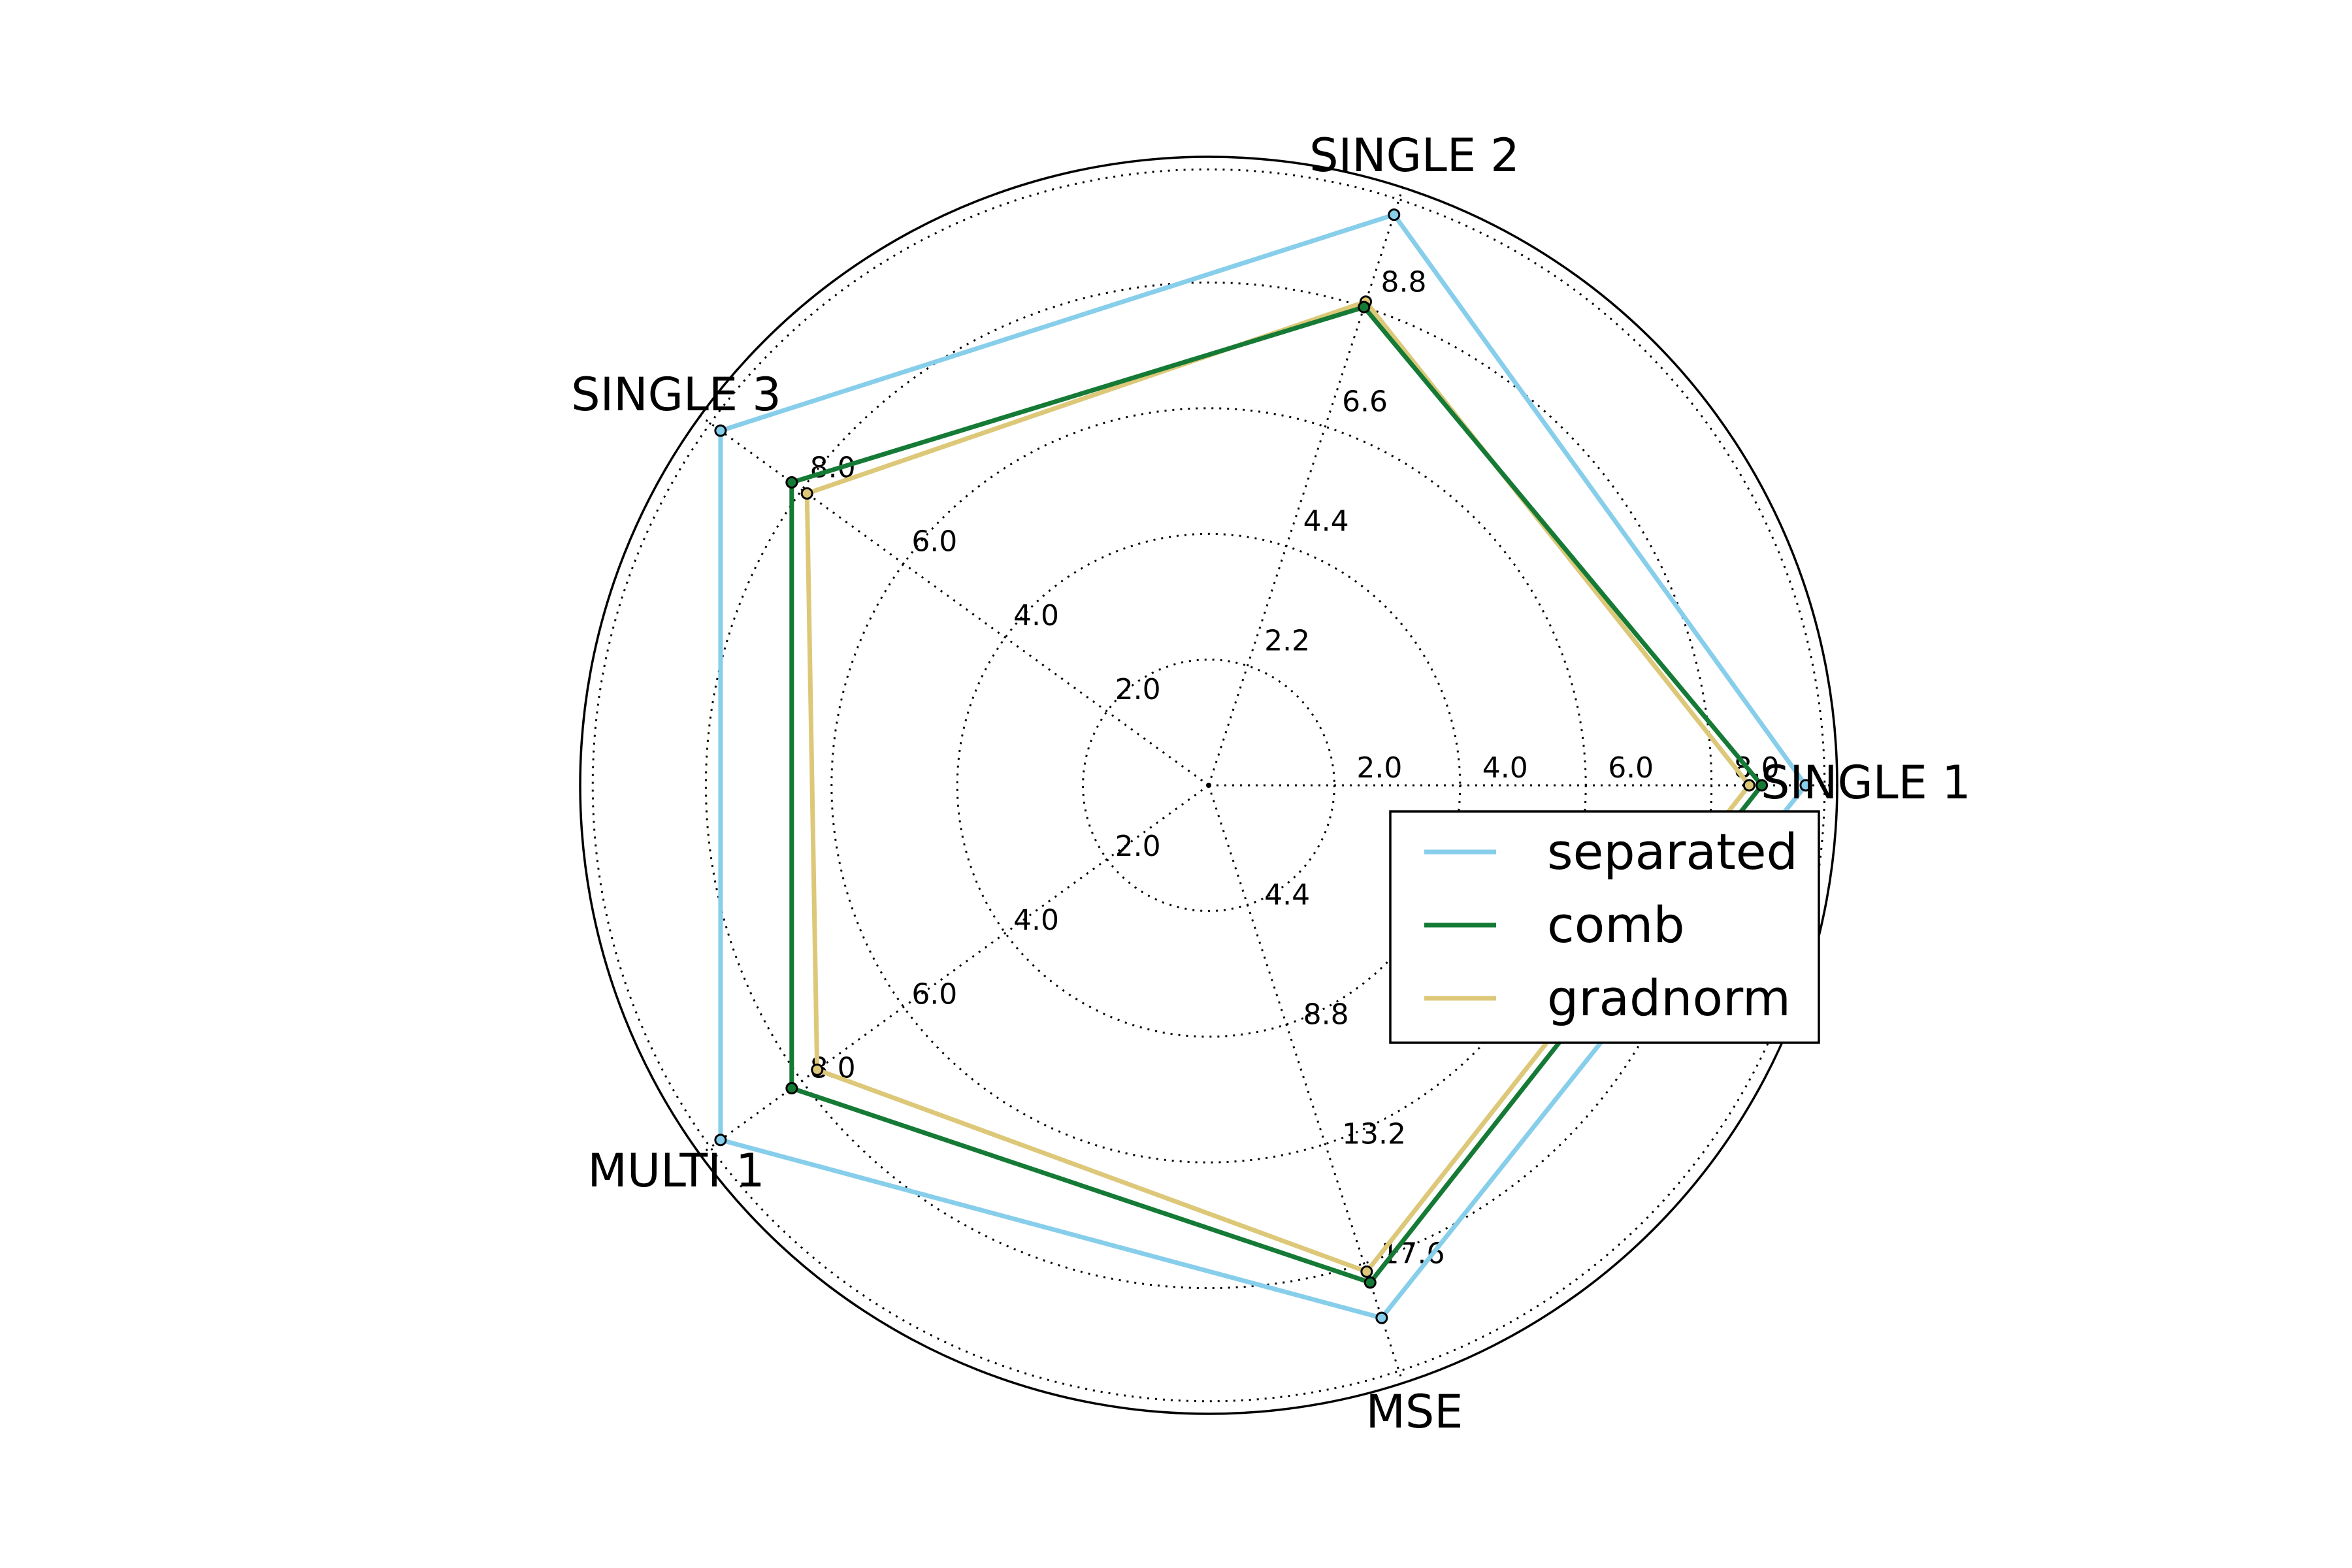  I want to click on axis-label-multi-1: MULTI 1, so click(675, 1171).